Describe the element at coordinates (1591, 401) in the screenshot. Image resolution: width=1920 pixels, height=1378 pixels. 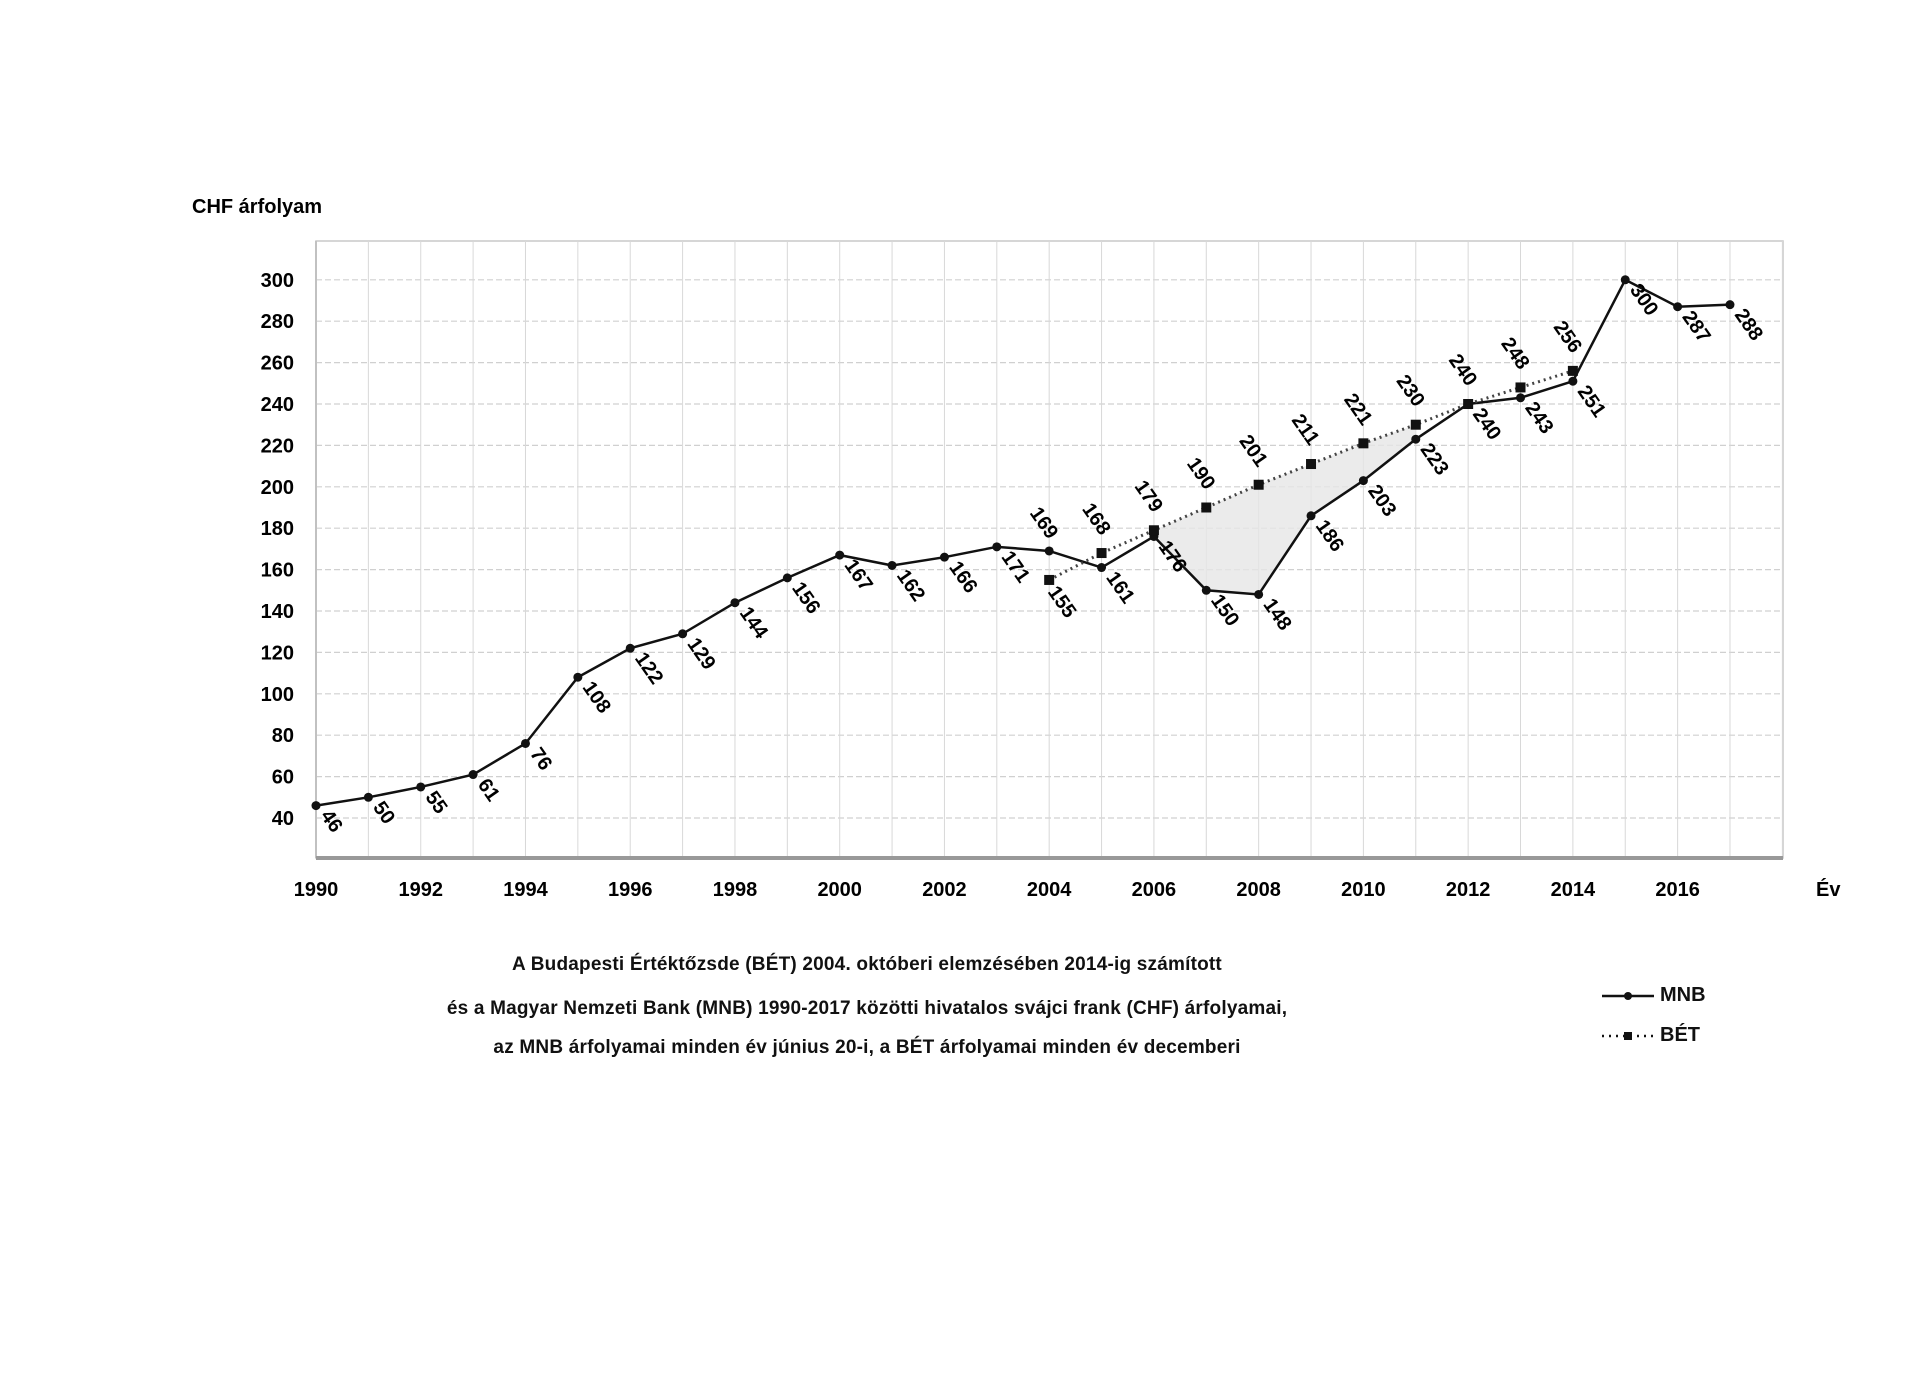
I see `mnb-data-label: 251` at that location.